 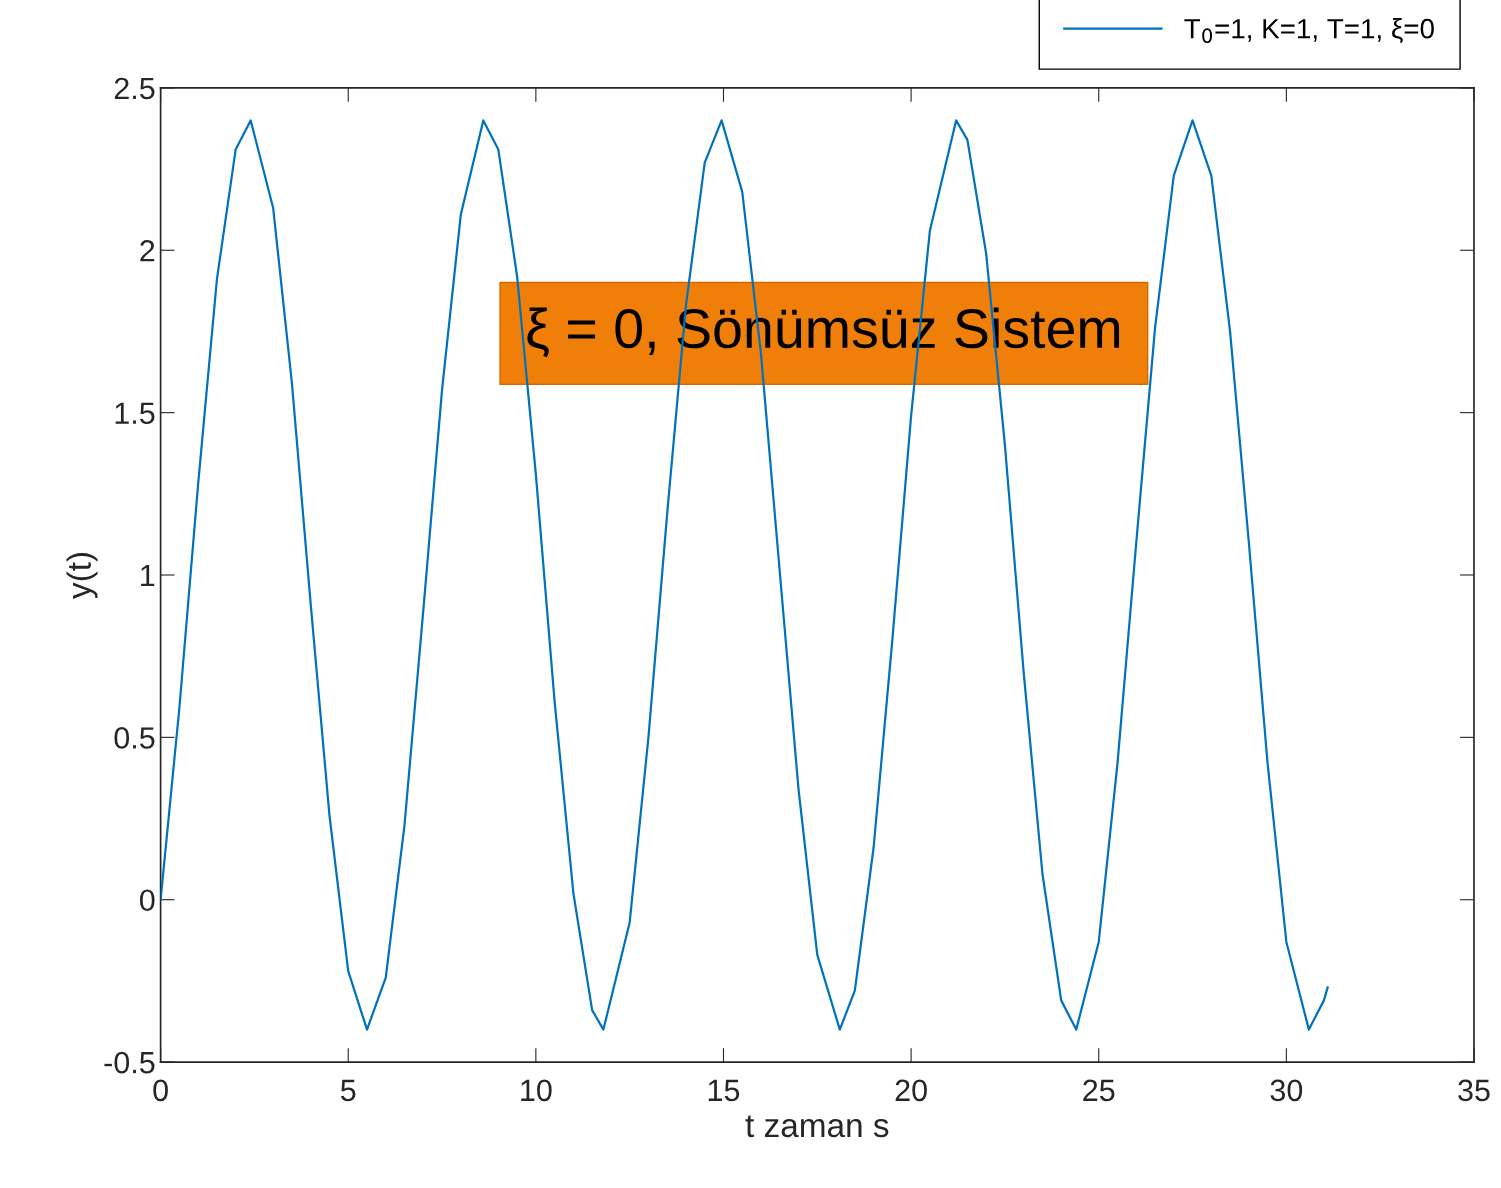 What do you see at coordinates (911, 1090) in the screenshot?
I see `x-tick-label: 20` at bounding box center [911, 1090].